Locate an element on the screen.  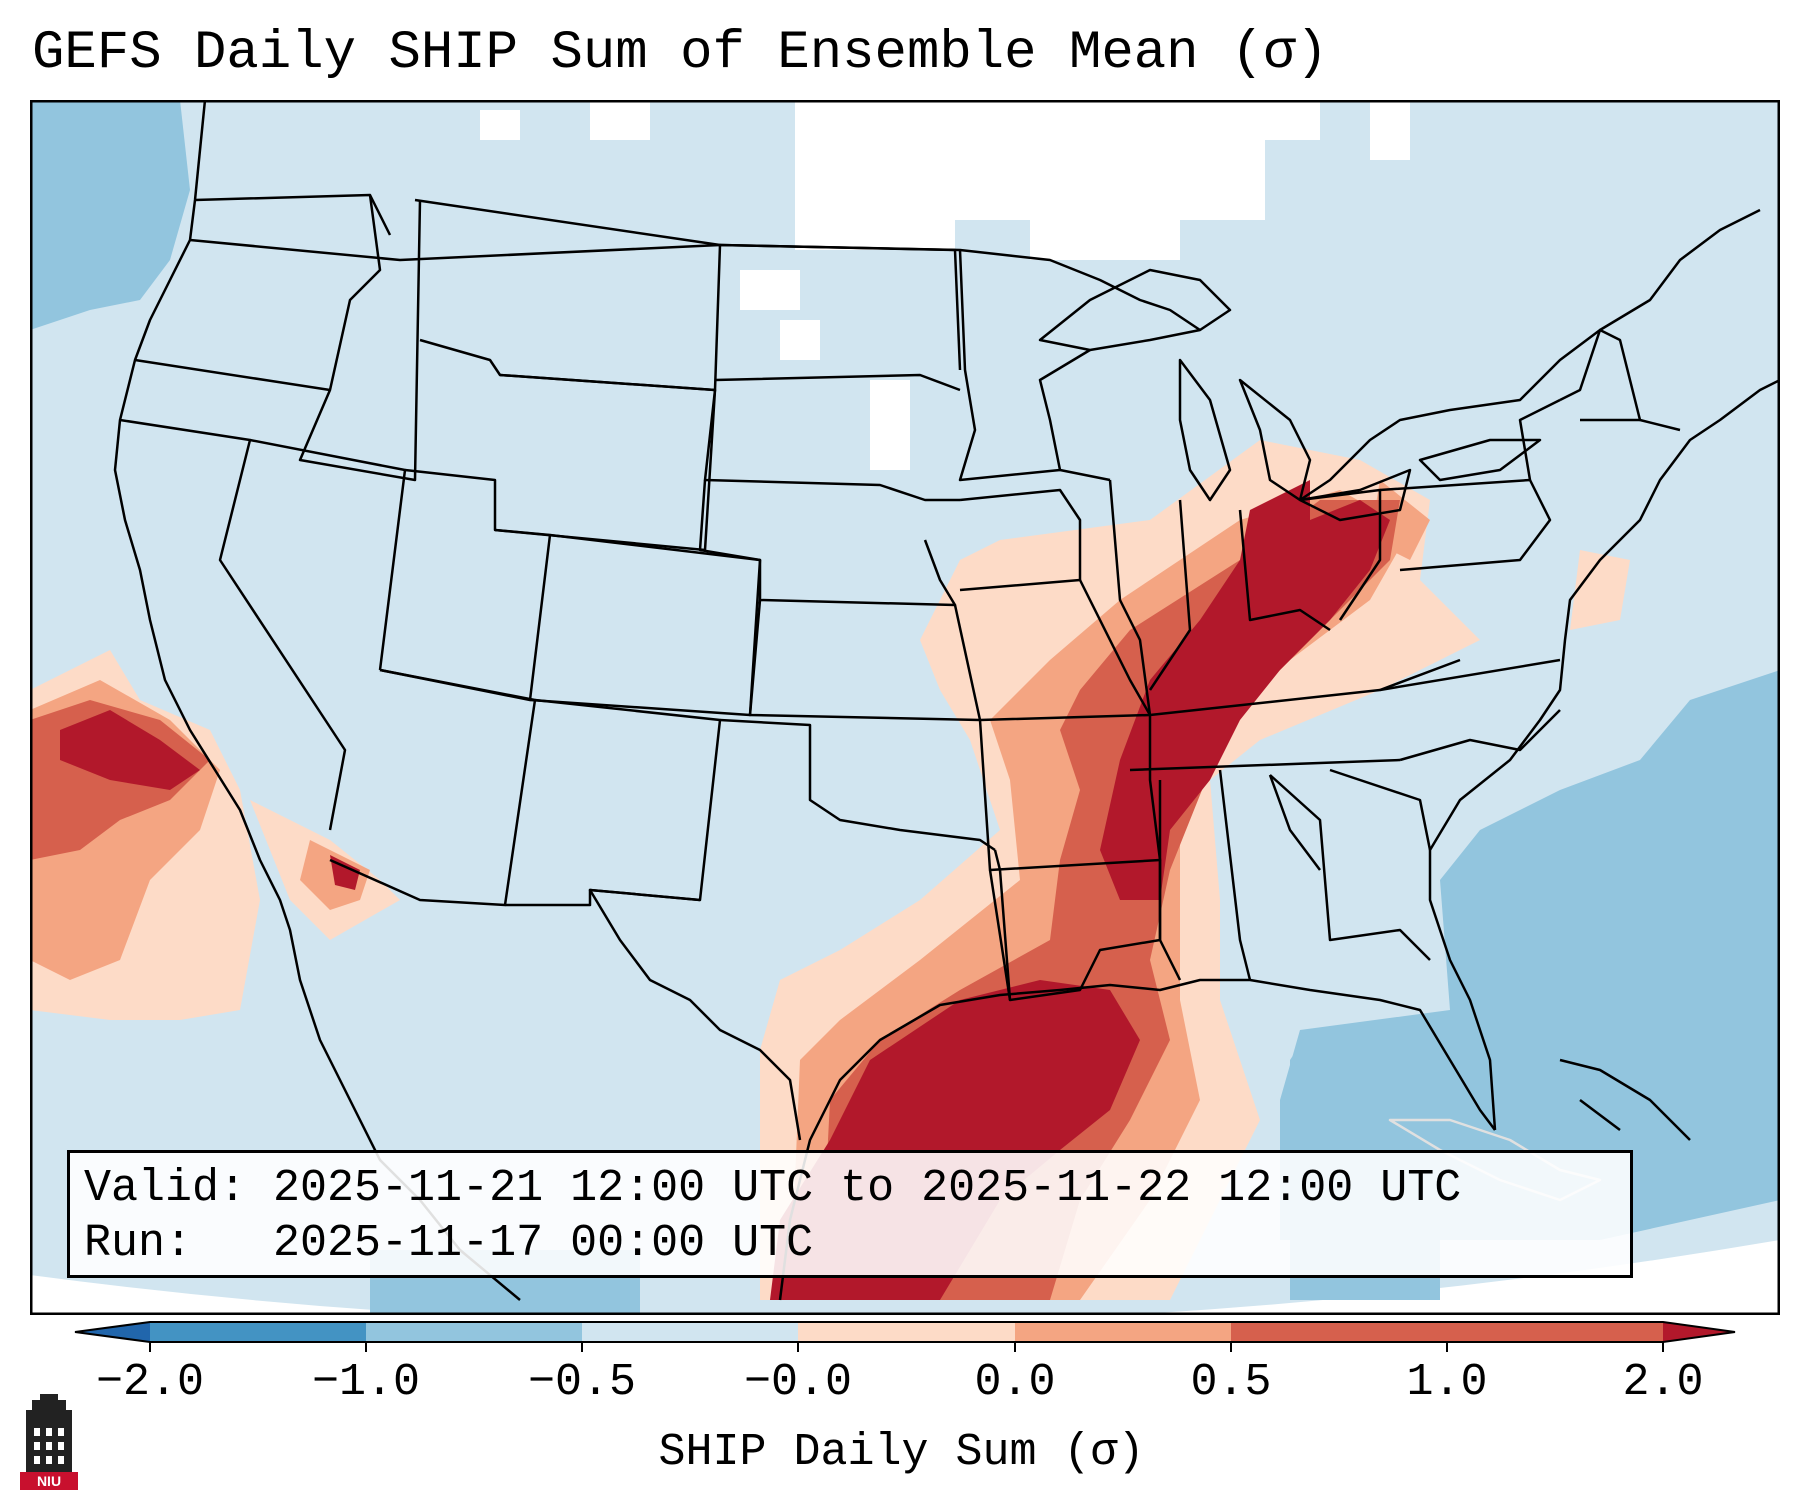
projection-edge is located at coordinates (905, 1277).